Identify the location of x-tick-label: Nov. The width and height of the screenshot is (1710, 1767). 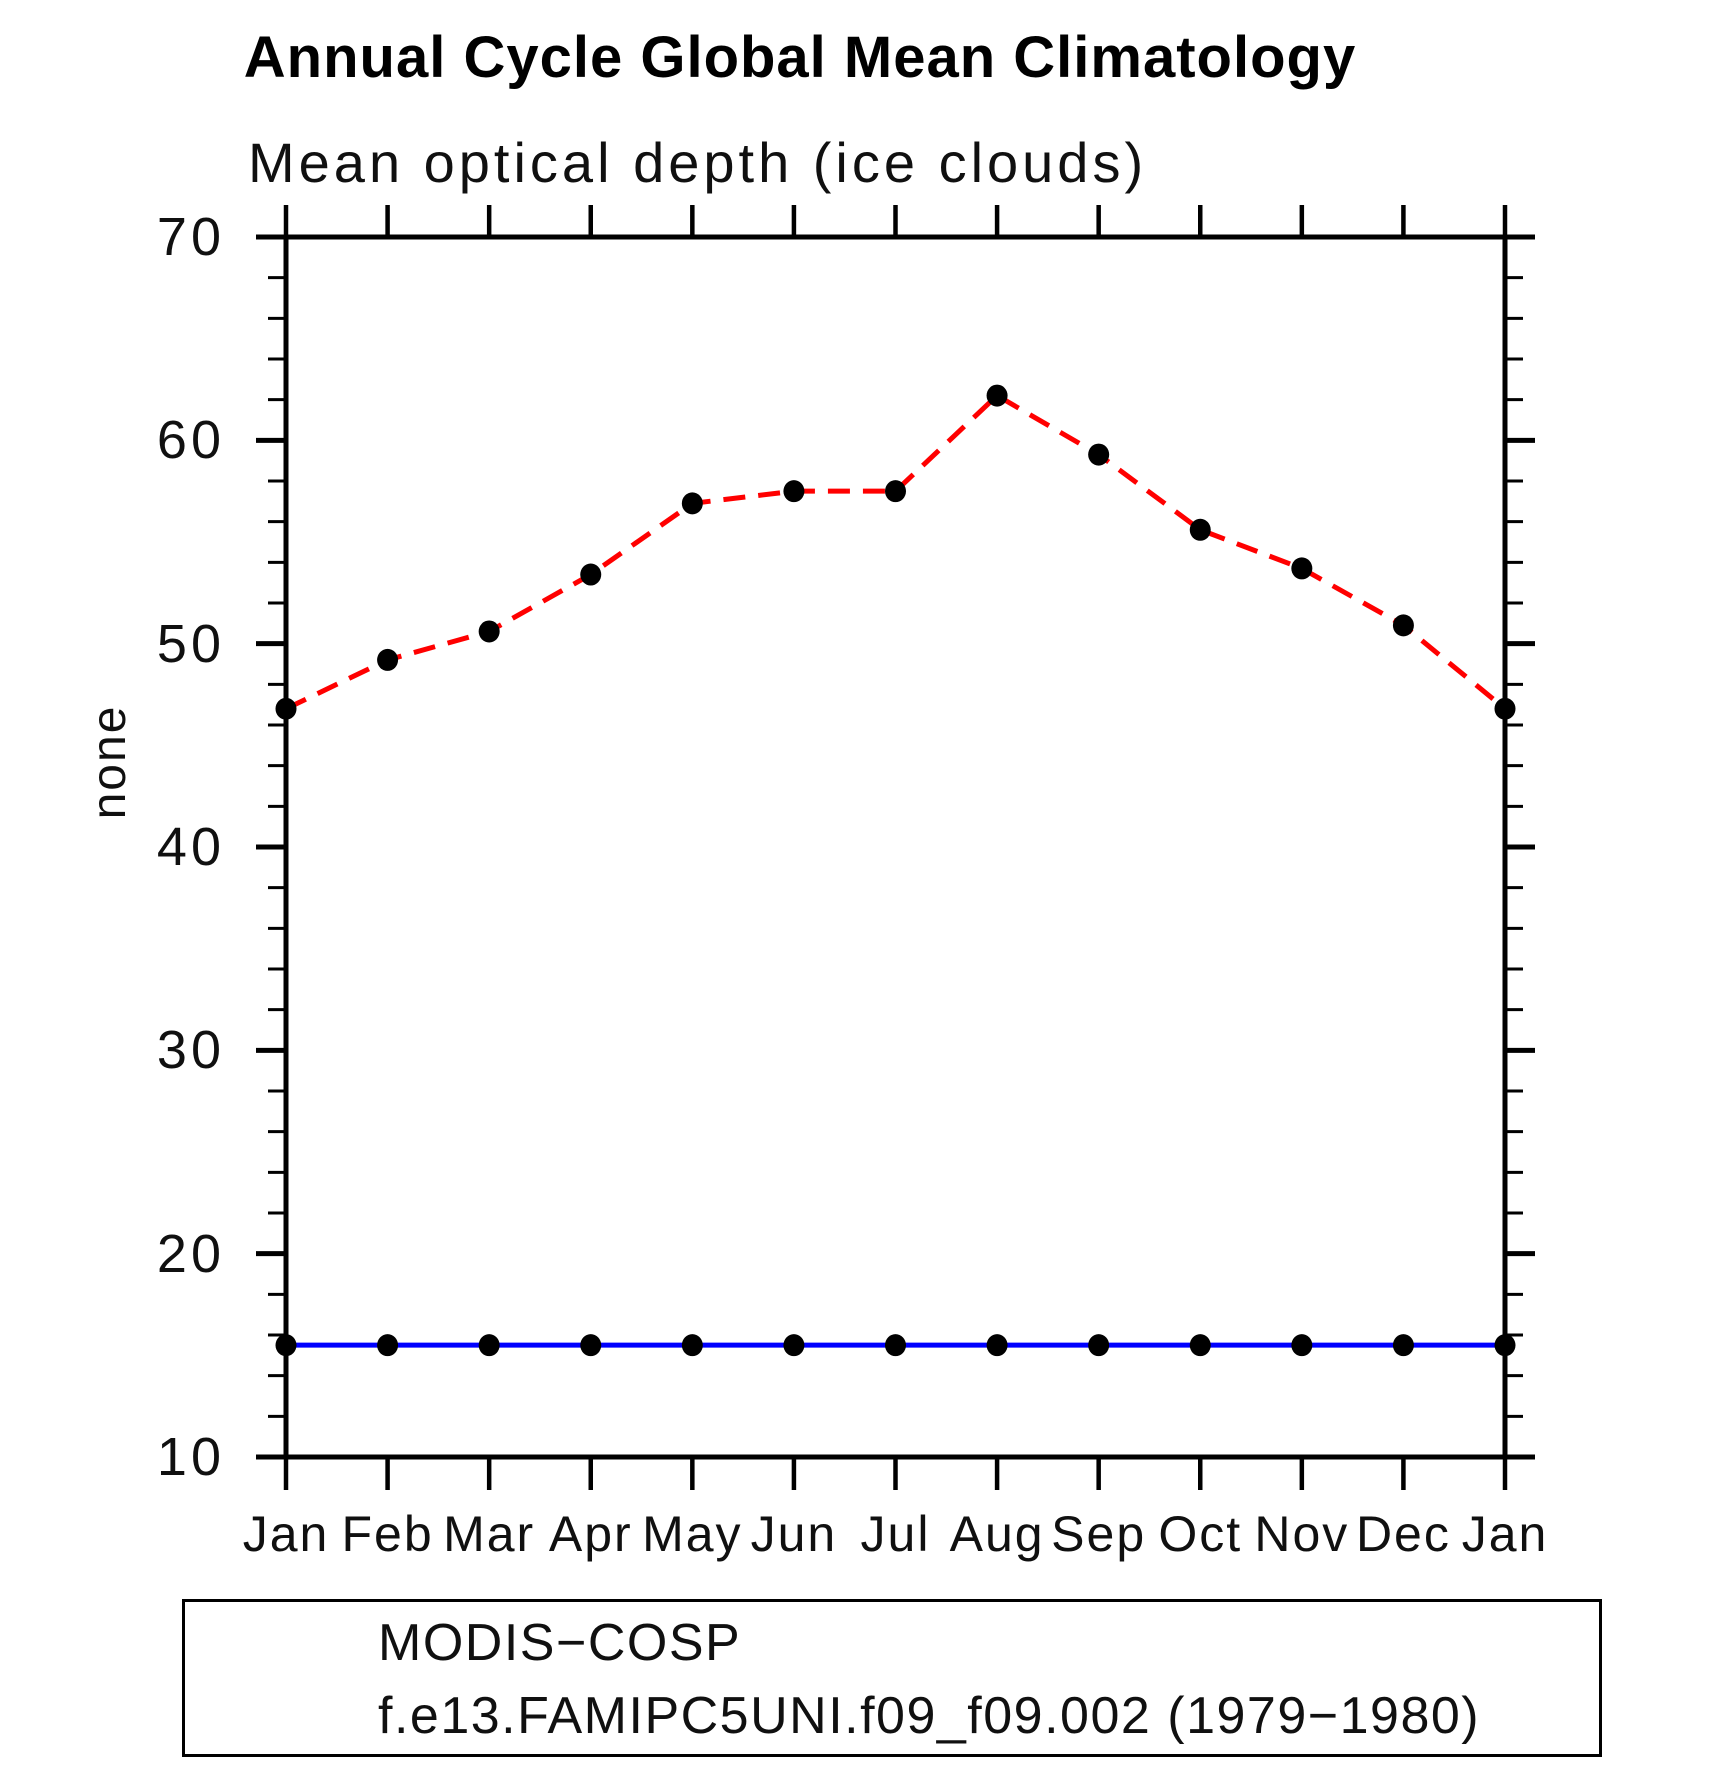
(1302, 1534).